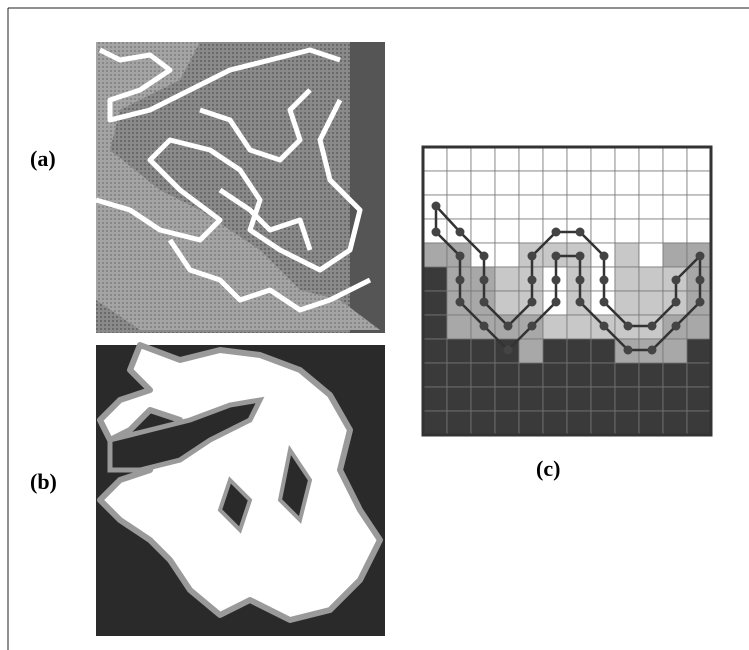 Image resolution: width=749 pixels, height=650 pixels. I want to click on panel-label: (c), so click(548, 468).